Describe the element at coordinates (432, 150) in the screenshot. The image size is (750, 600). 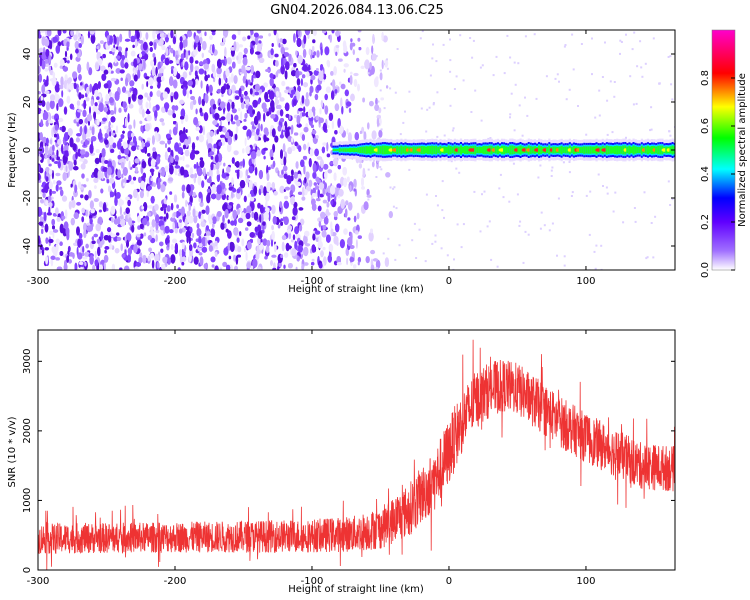
I see `signal-core` at that location.